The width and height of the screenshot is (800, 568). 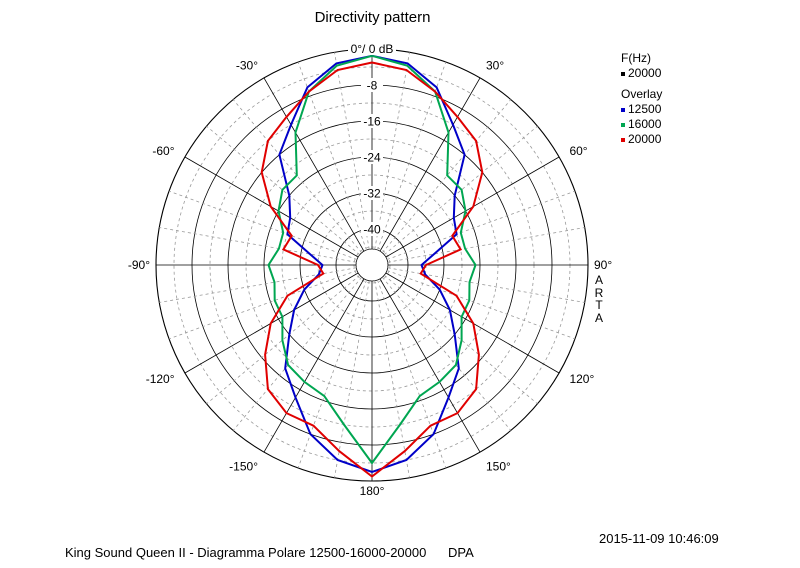 What do you see at coordinates (581, 379) in the screenshot?
I see `angle-label: 120°` at bounding box center [581, 379].